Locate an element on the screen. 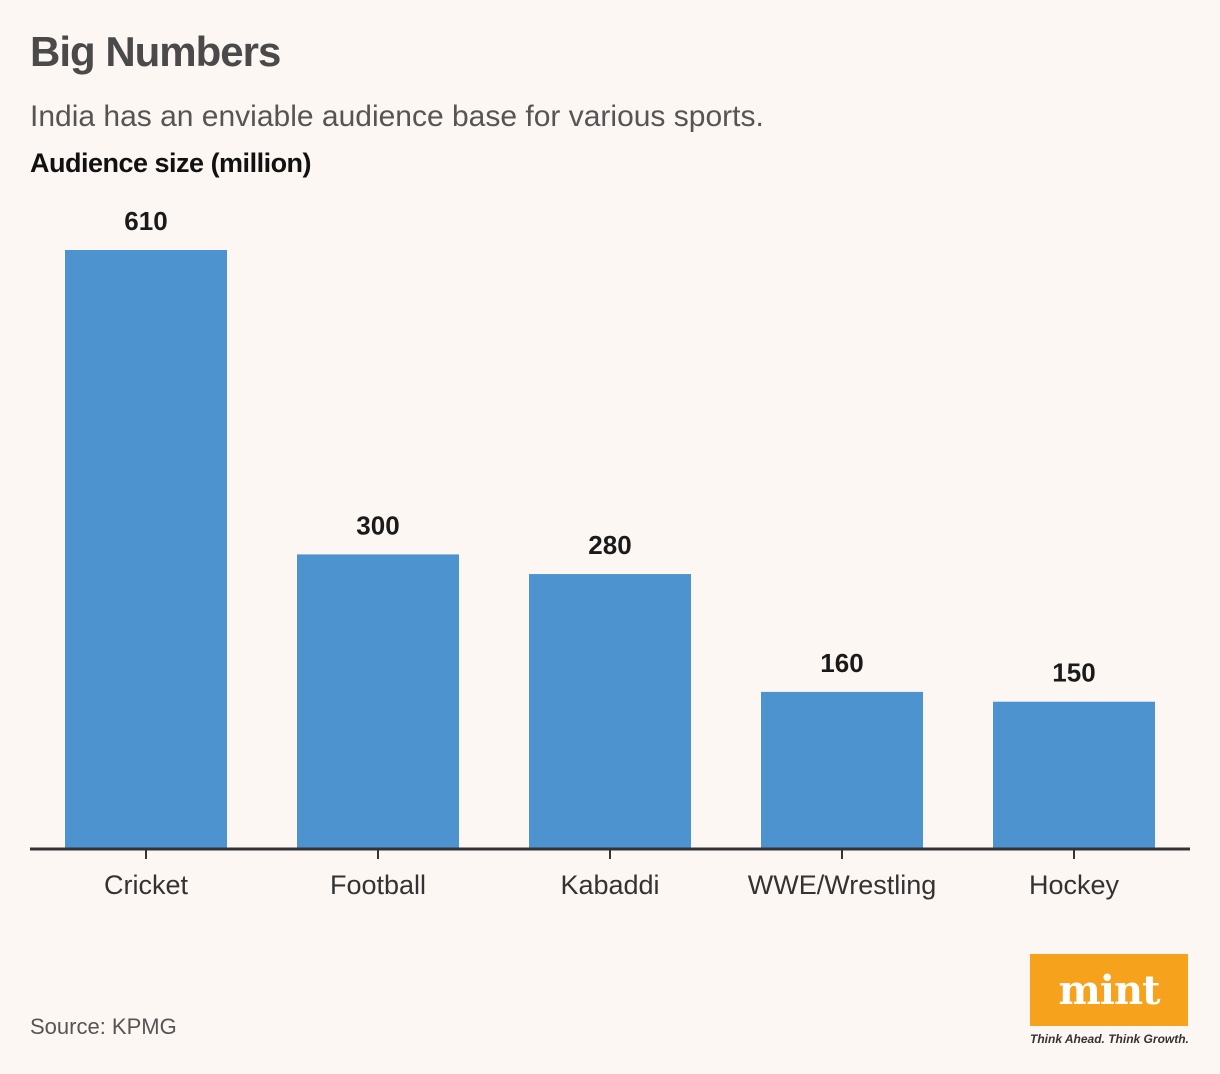  logo-wordmark: mint is located at coordinates (1109, 990).